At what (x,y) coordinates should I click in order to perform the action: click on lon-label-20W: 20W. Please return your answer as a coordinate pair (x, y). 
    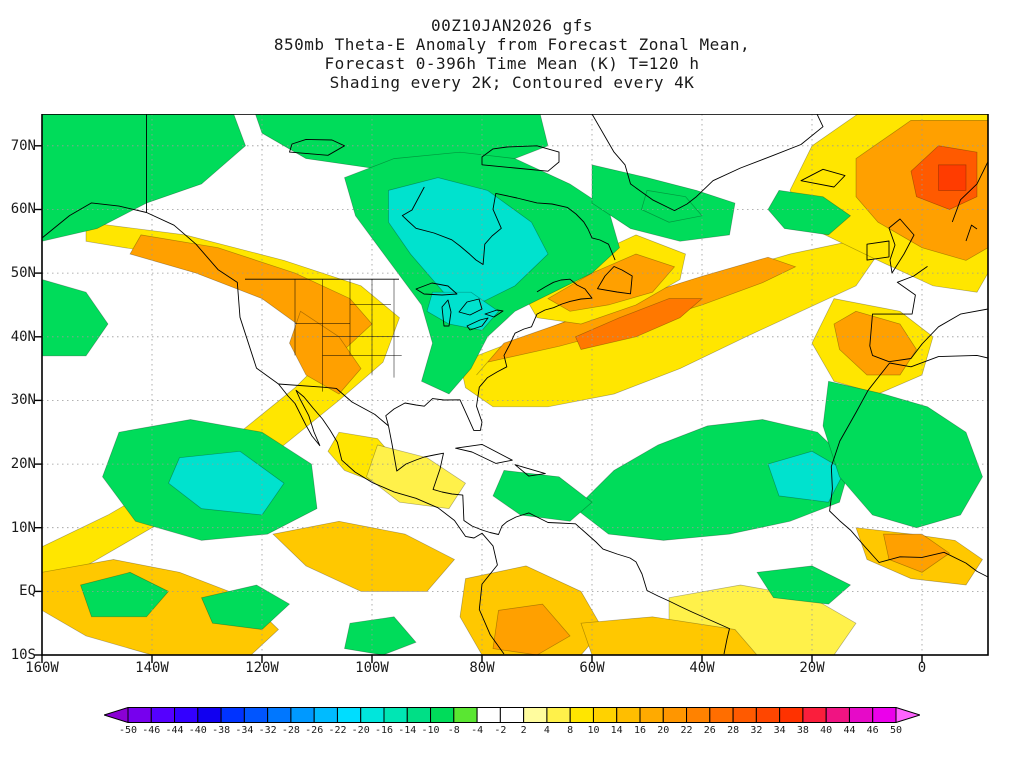
    Looking at the image, I should click on (812, 668).